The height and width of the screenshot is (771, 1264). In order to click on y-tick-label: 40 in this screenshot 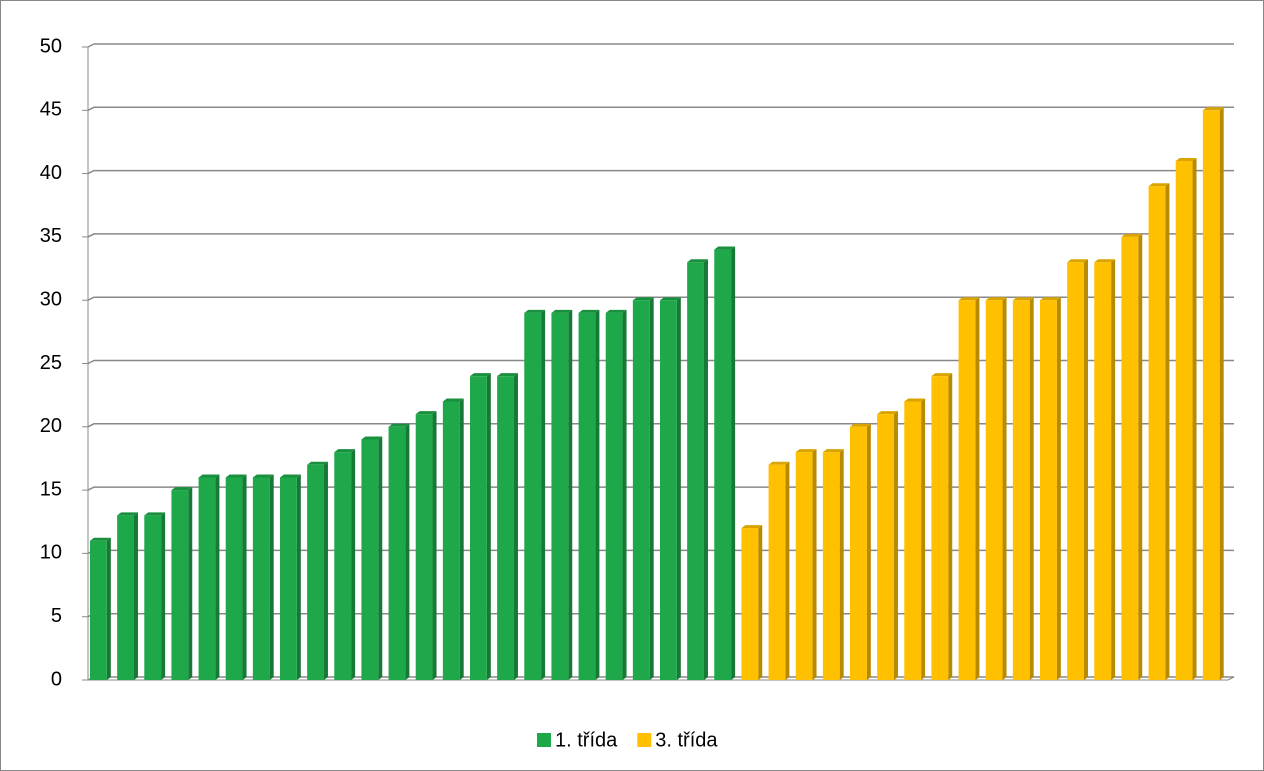, I will do `click(51, 173)`.